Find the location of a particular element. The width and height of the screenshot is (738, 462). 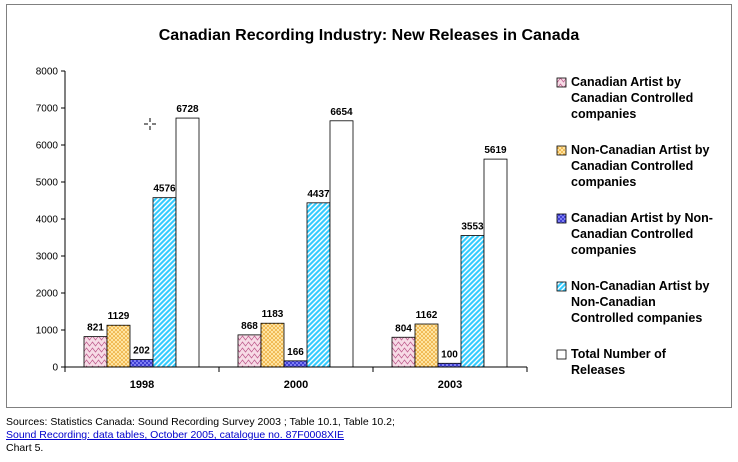

legend-label: Total Number of Releases is located at coordinates (619, 362).